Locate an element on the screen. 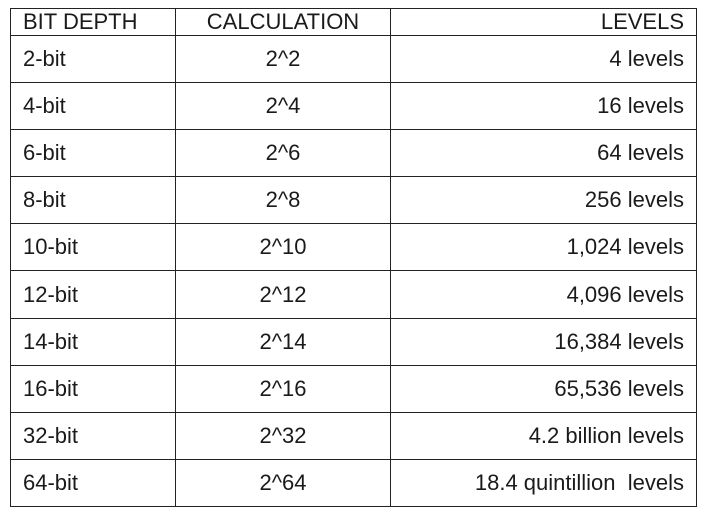 The width and height of the screenshot is (702, 515). table-row: 14-bit 2^14 16,384 levels is located at coordinates (353, 341).